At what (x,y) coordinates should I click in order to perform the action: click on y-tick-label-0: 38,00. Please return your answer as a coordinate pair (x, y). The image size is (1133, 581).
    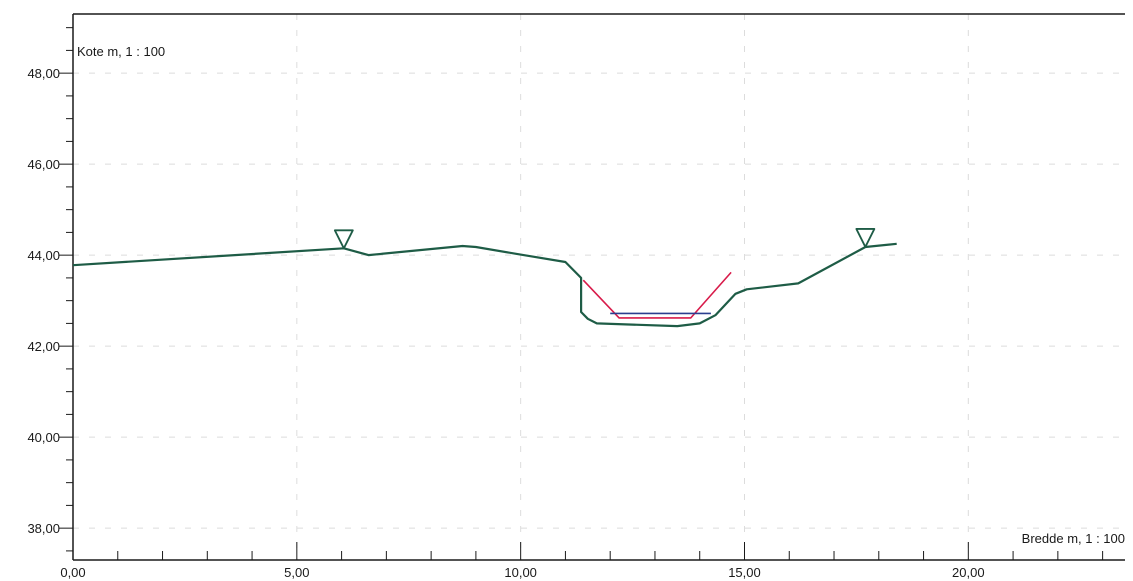
    Looking at the image, I should click on (43, 528).